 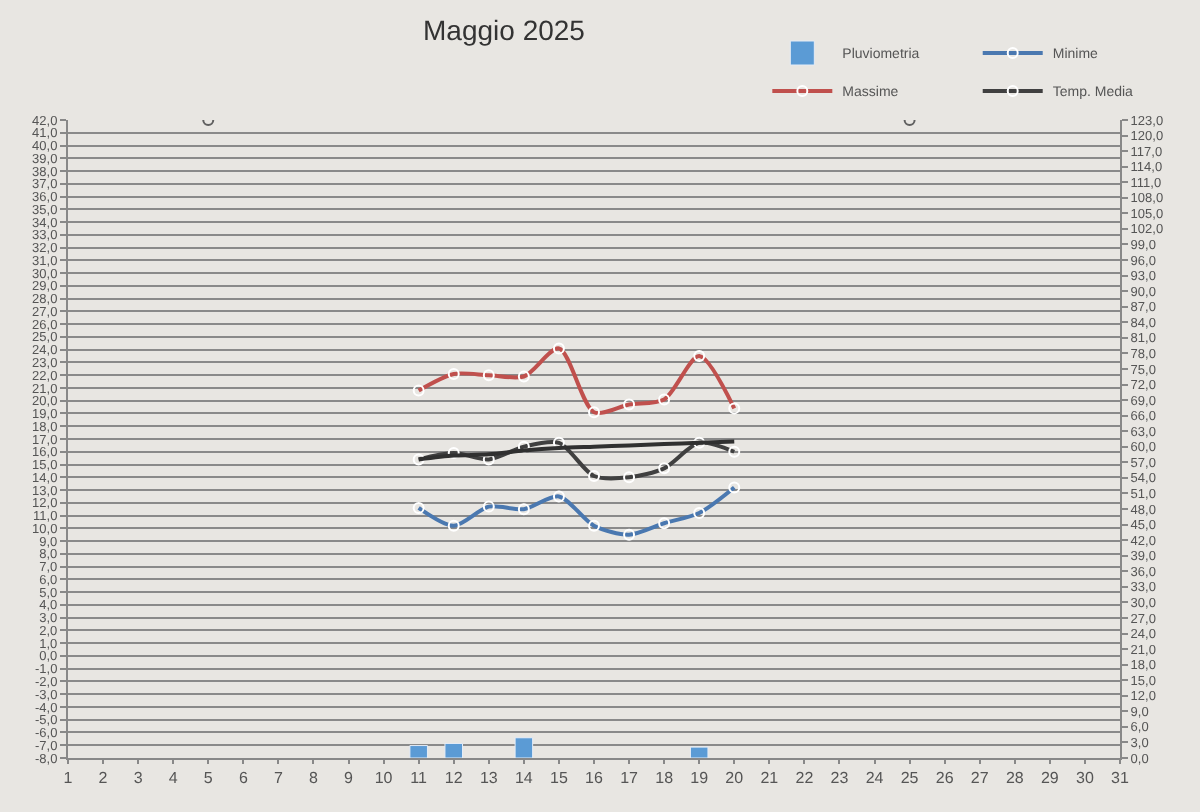 I want to click on x-tick-label: 24, so click(x=875, y=778).